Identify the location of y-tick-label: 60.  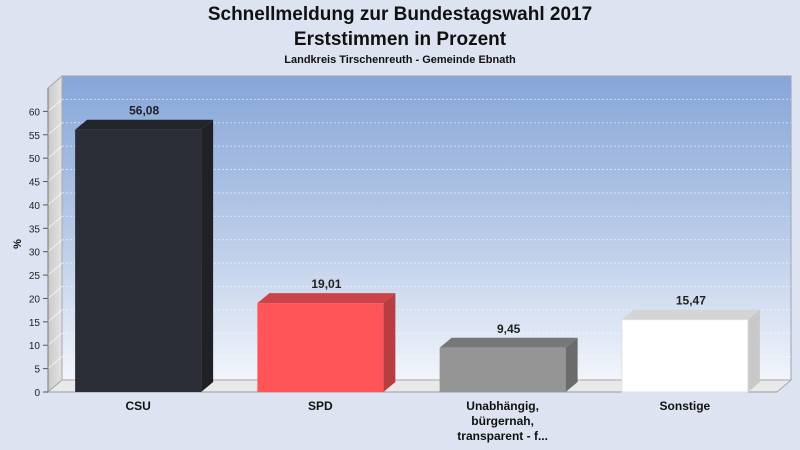
(35, 112).